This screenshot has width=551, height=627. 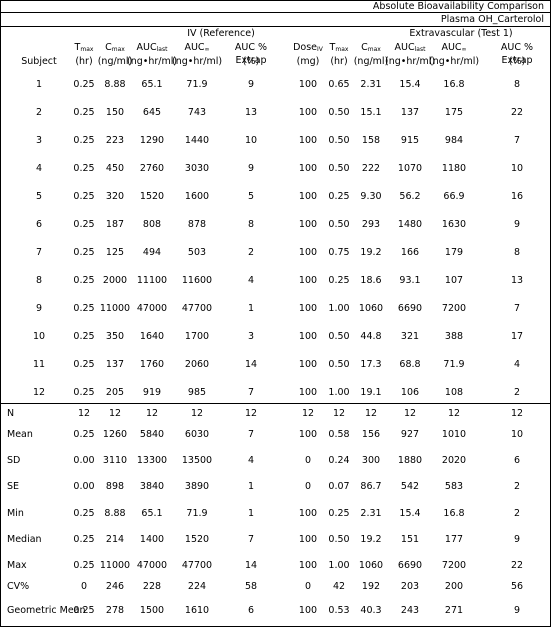 I want to click on table-cell: 2000, so click(x=115, y=280).